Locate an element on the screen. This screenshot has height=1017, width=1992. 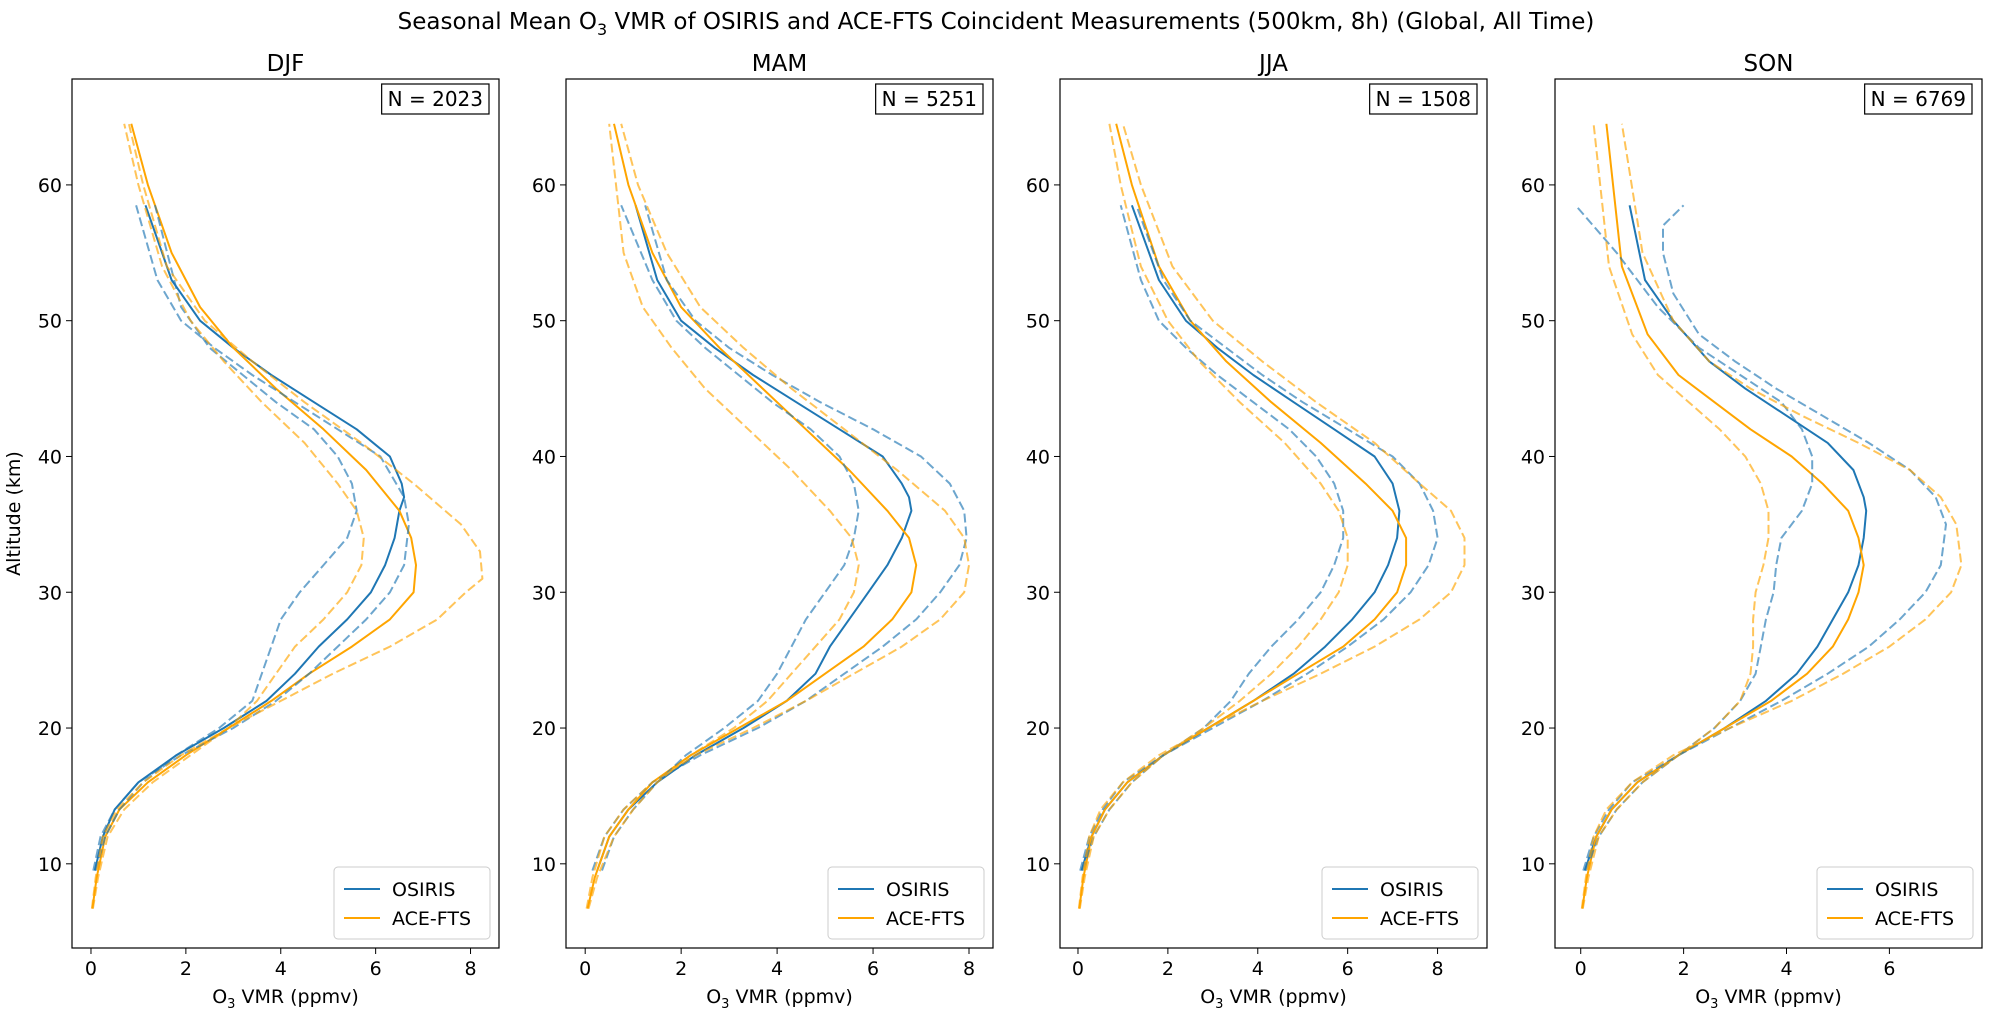
sample-count-label: N = 5251 is located at coordinates (929, 99).